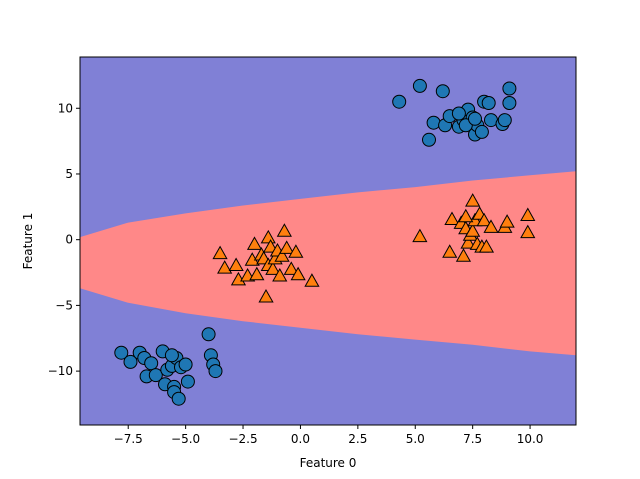 The image size is (640, 479). What do you see at coordinates (530, 439) in the screenshot?
I see `x-tick-label: 10.0` at bounding box center [530, 439].